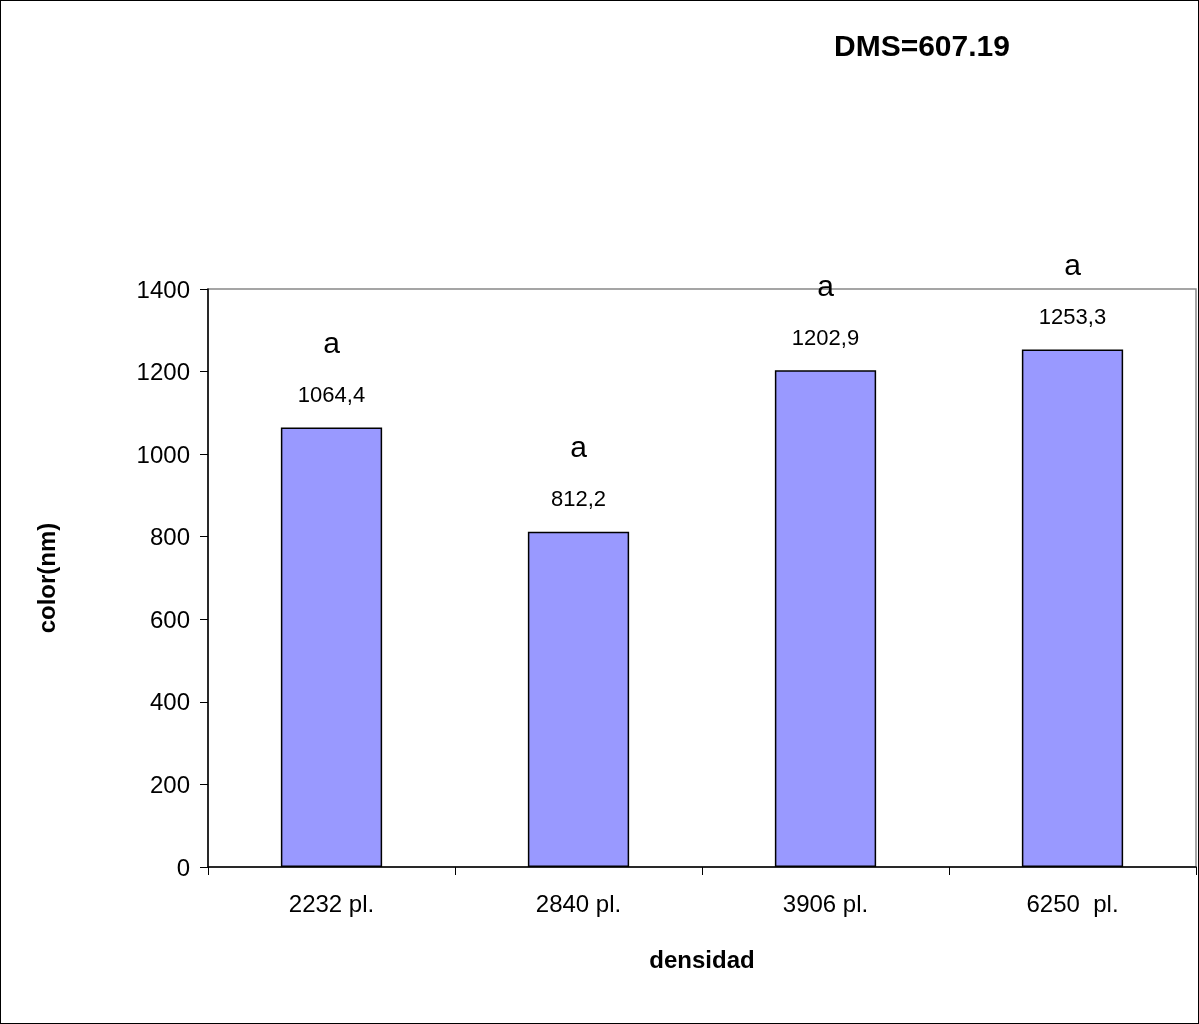 The height and width of the screenshot is (1024, 1199). What do you see at coordinates (169, 537) in the screenshot?
I see `y-tick-label: 800` at bounding box center [169, 537].